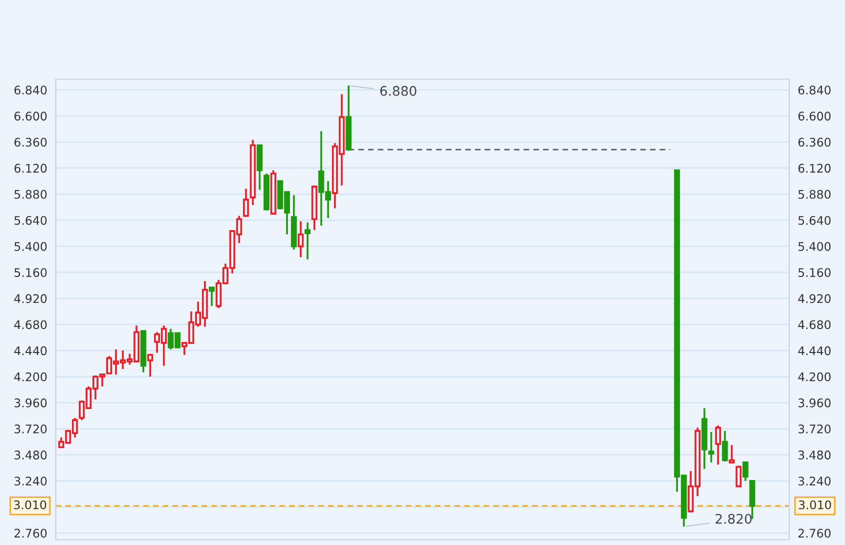 This screenshot has height=545, width=845. What do you see at coordinates (814, 429) in the screenshot?
I see `y2-tick-label: 3.720` at bounding box center [814, 429].